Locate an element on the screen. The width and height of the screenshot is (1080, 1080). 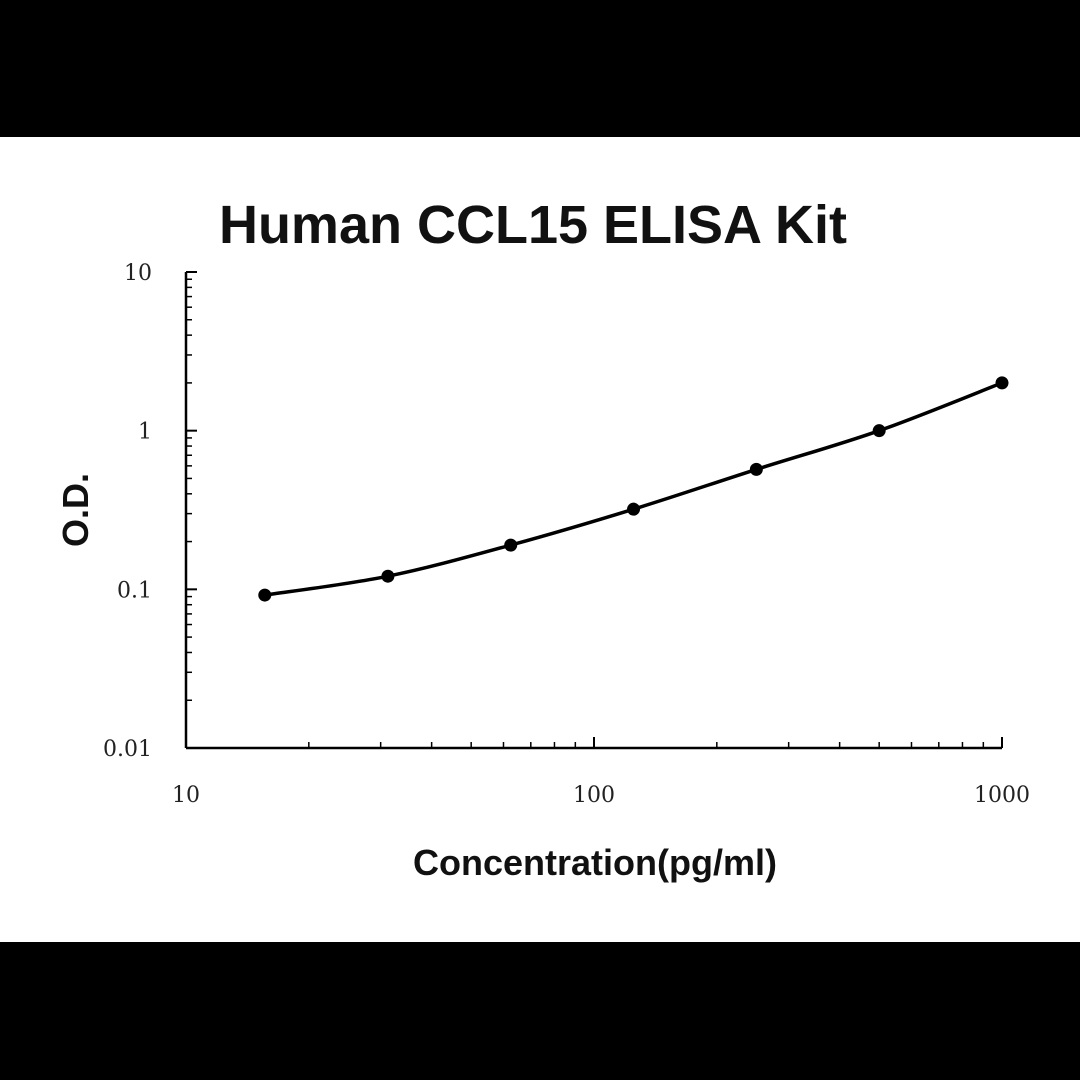
x-tick-label: 10 is located at coordinates (186, 795).